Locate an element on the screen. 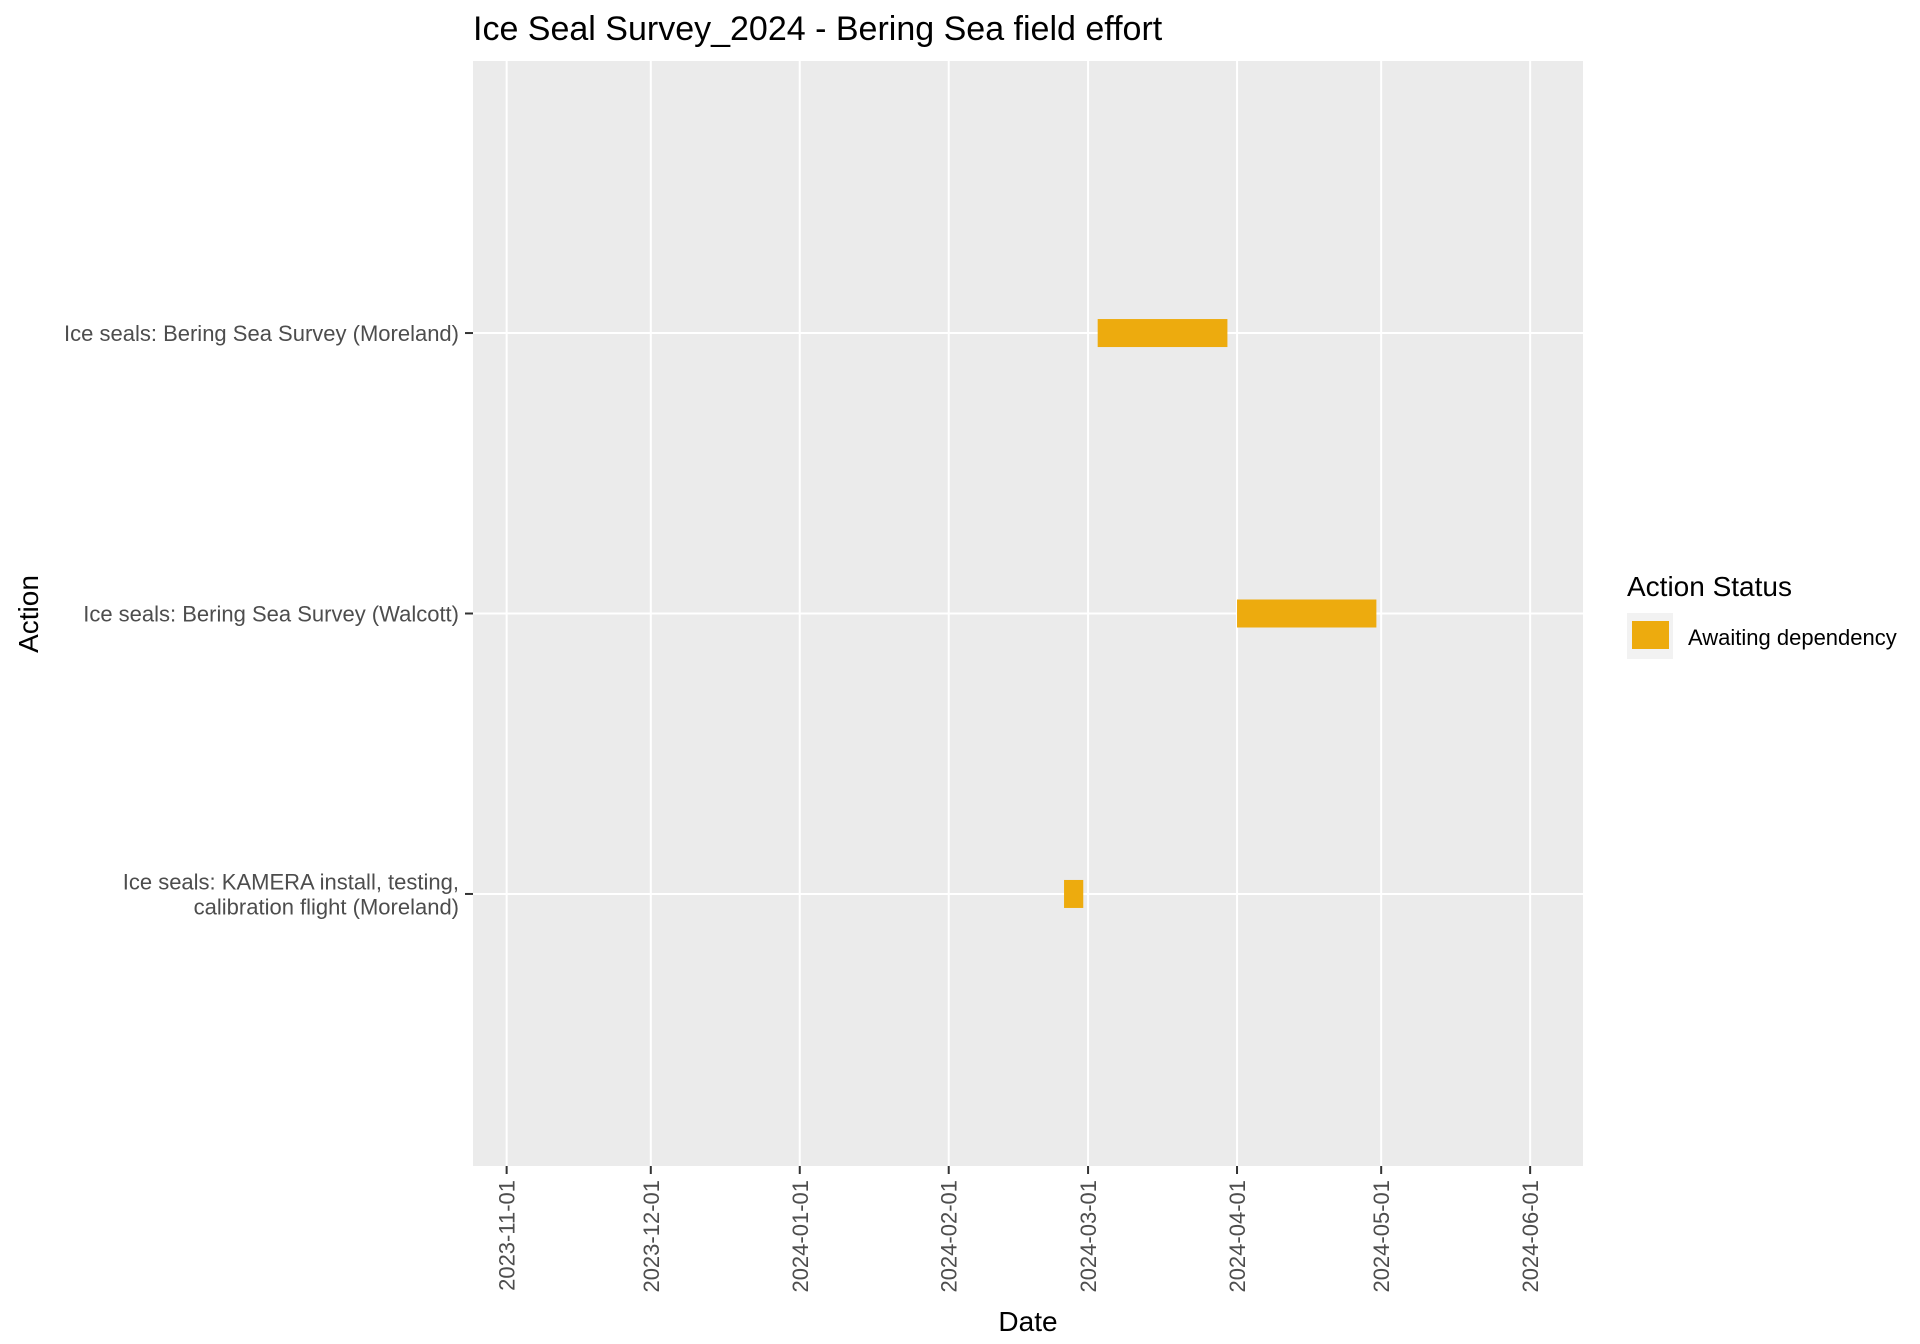  y-tick-label: calibration flight (Moreland) is located at coordinates (326, 906).